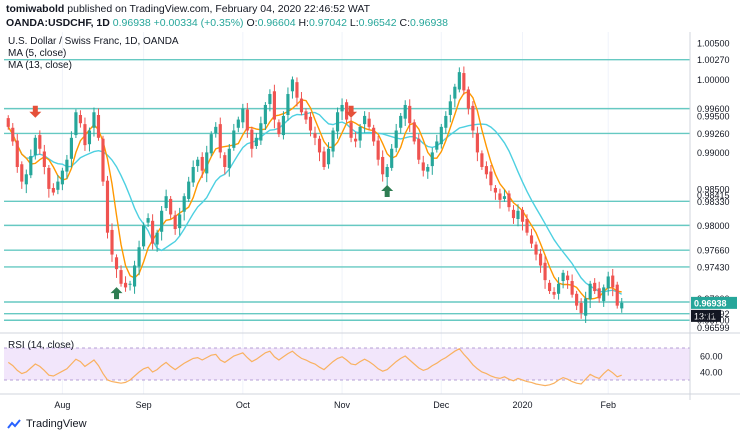 This screenshot has width=740, height=437. What do you see at coordinates (303, 23) in the screenshot?
I see `high-label: H:` at bounding box center [303, 23].